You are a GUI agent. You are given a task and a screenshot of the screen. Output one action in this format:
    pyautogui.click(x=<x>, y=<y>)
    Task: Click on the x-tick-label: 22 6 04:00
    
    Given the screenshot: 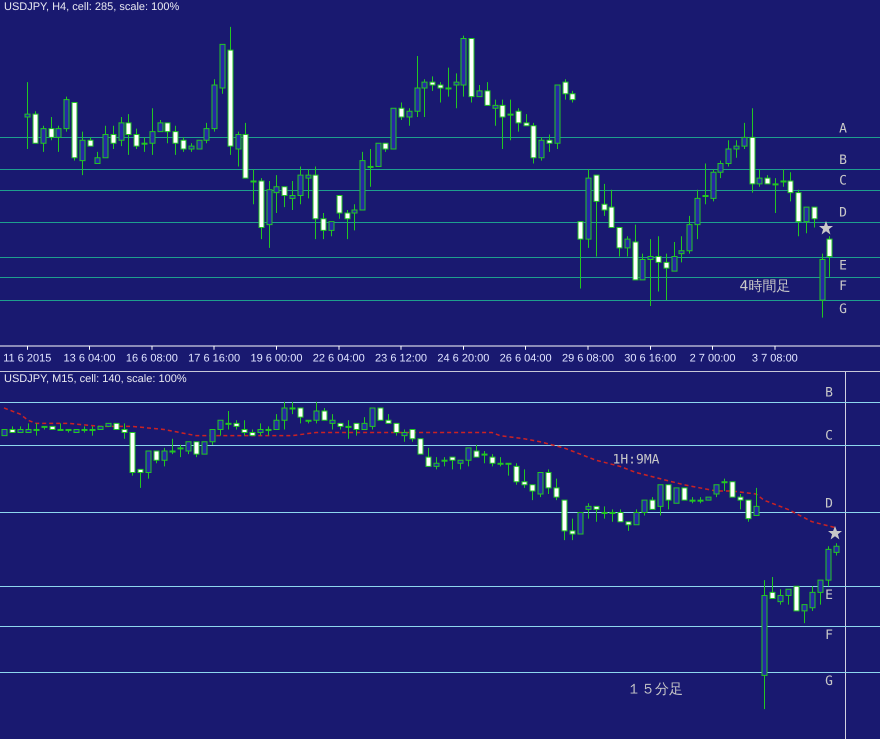 What is the action you would take?
    pyautogui.click(x=338, y=358)
    